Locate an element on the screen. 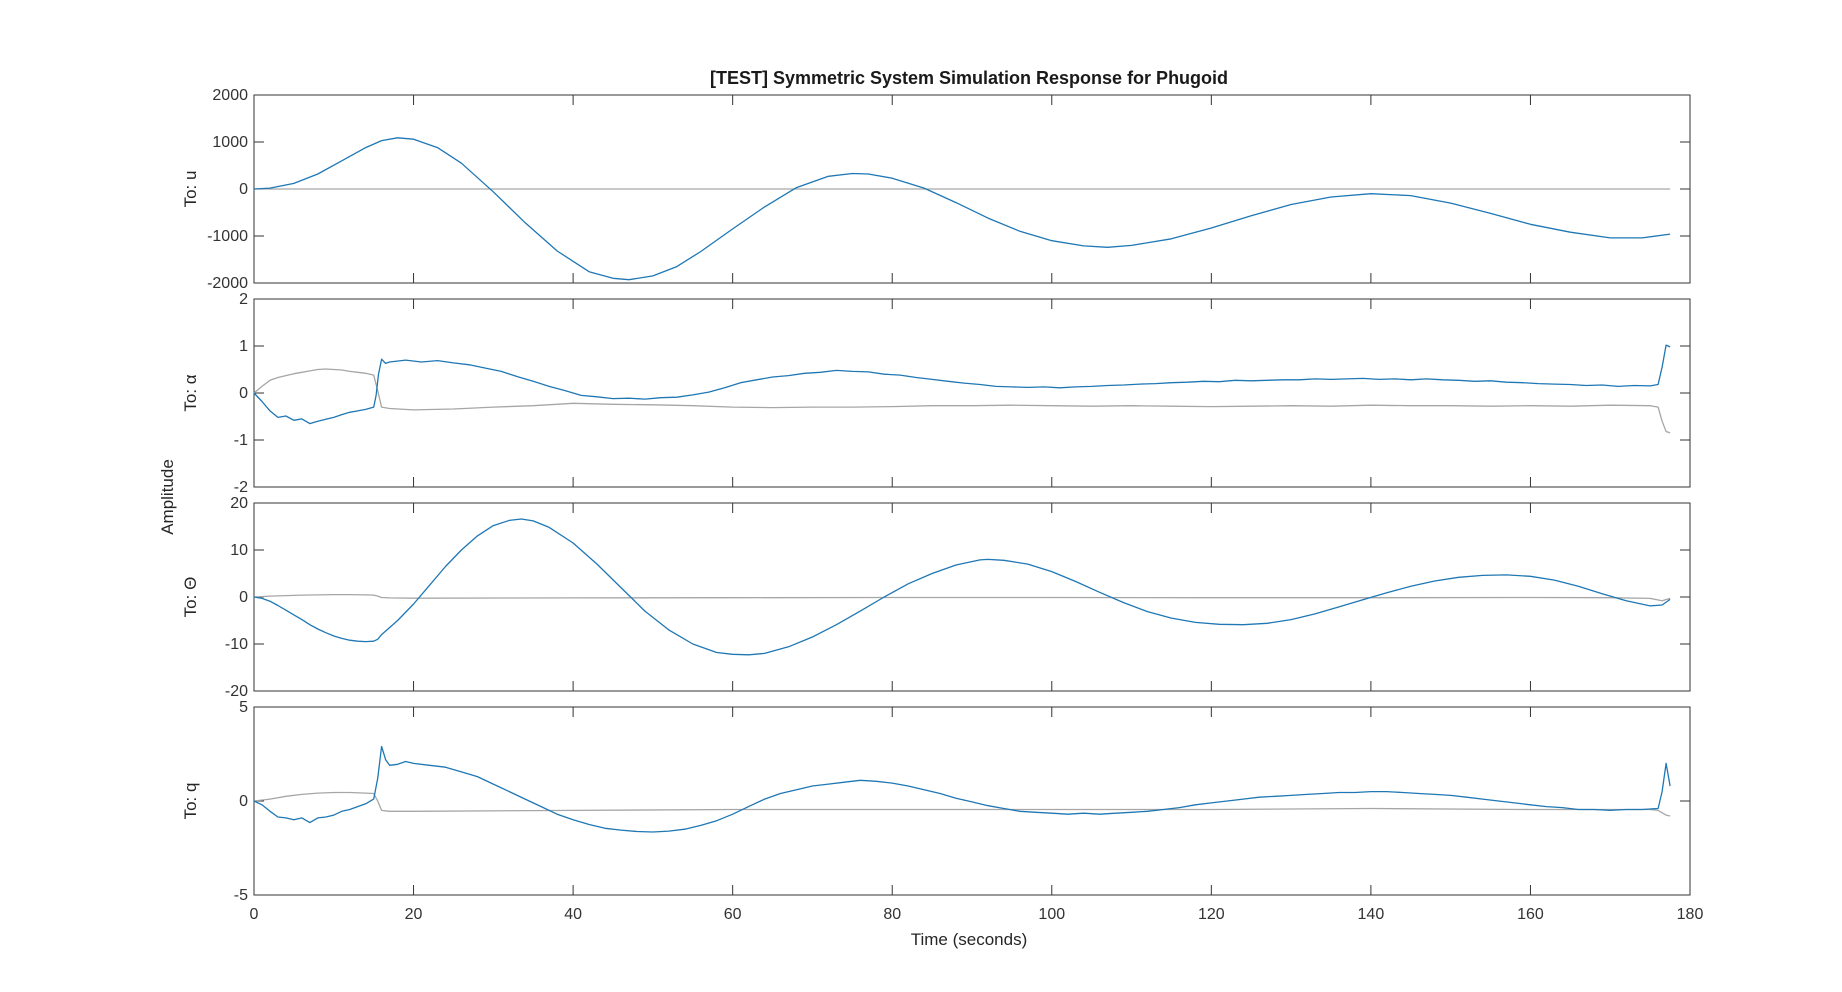  y-axis-label: Amplitude is located at coordinates (167, 497).